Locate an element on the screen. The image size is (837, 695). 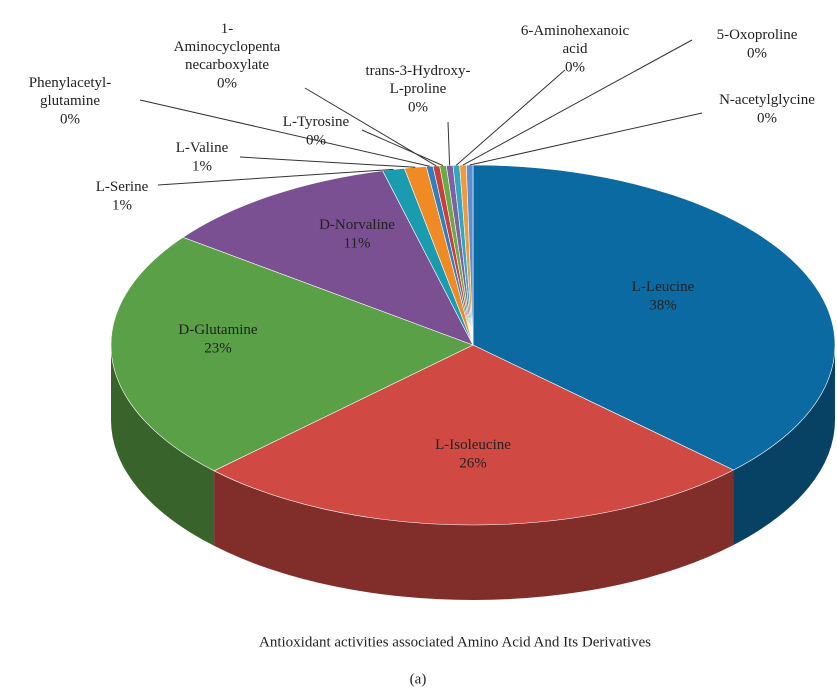
category-label: N-acetylglycine is located at coordinates (767, 100).